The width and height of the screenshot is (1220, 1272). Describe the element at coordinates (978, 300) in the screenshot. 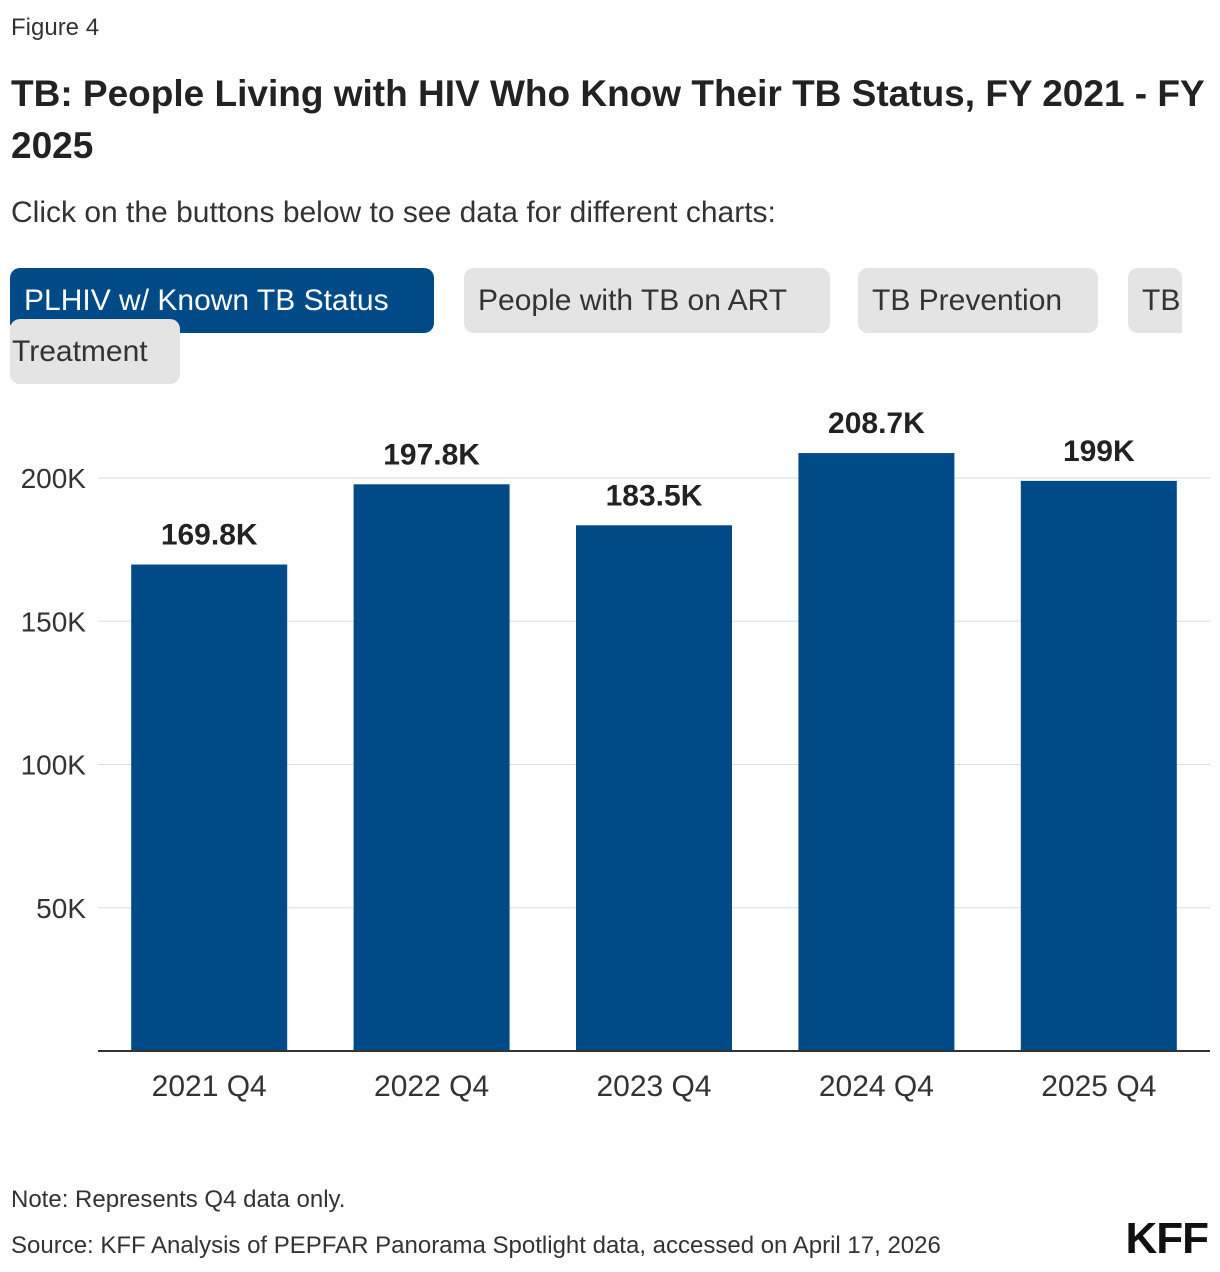

I see `button-tb-prevention: TB Prevention` at that location.